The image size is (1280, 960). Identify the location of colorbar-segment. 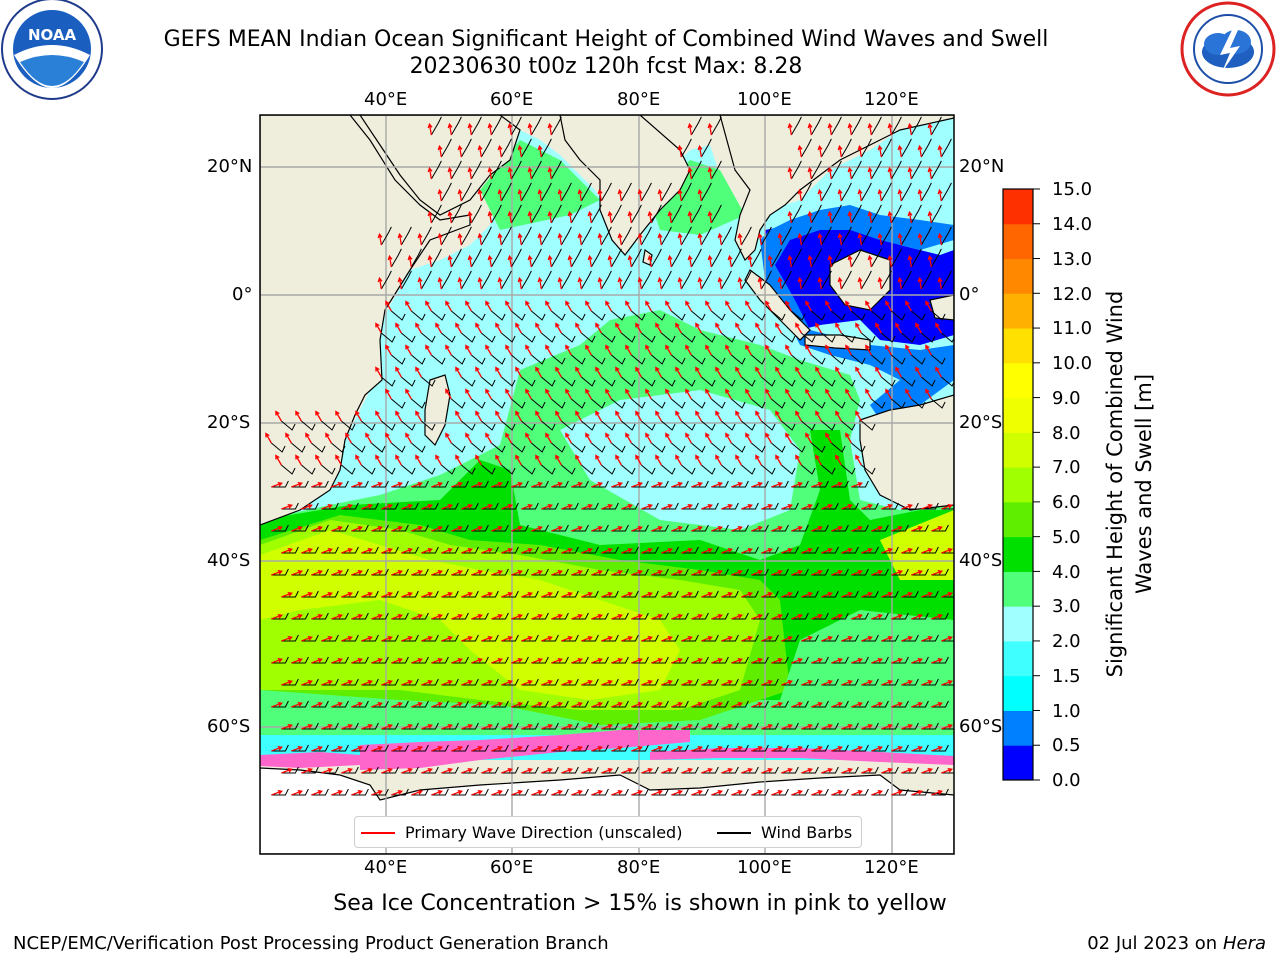
(1018, 450).